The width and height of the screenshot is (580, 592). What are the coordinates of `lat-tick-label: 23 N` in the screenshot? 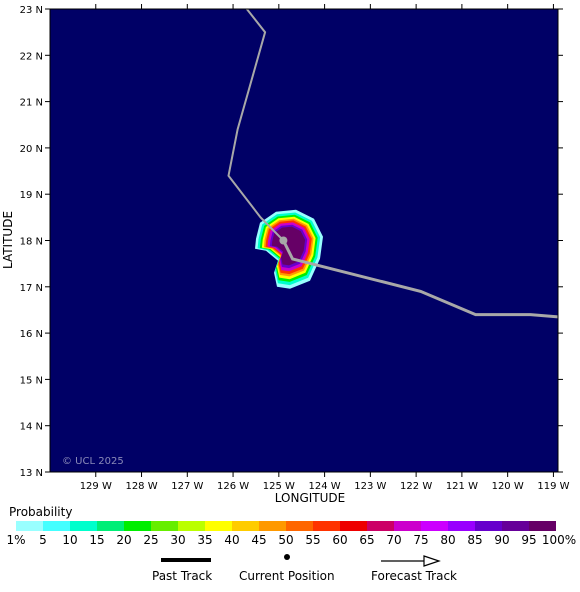 It's located at (31, 10).